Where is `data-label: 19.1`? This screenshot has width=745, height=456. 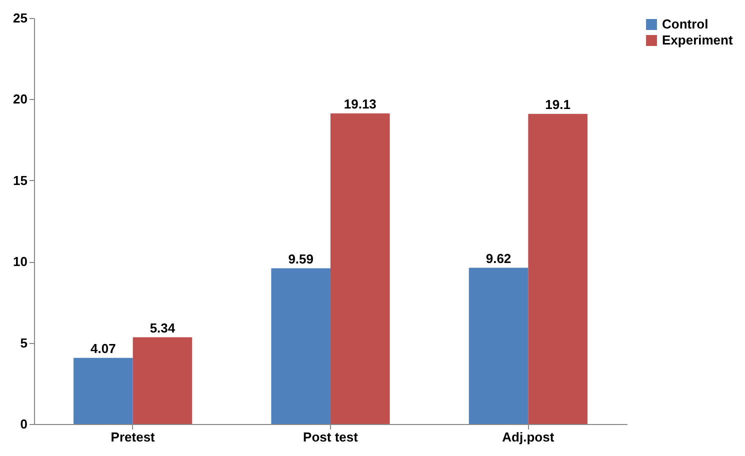 data-label: 19.1 is located at coordinates (557, 104).